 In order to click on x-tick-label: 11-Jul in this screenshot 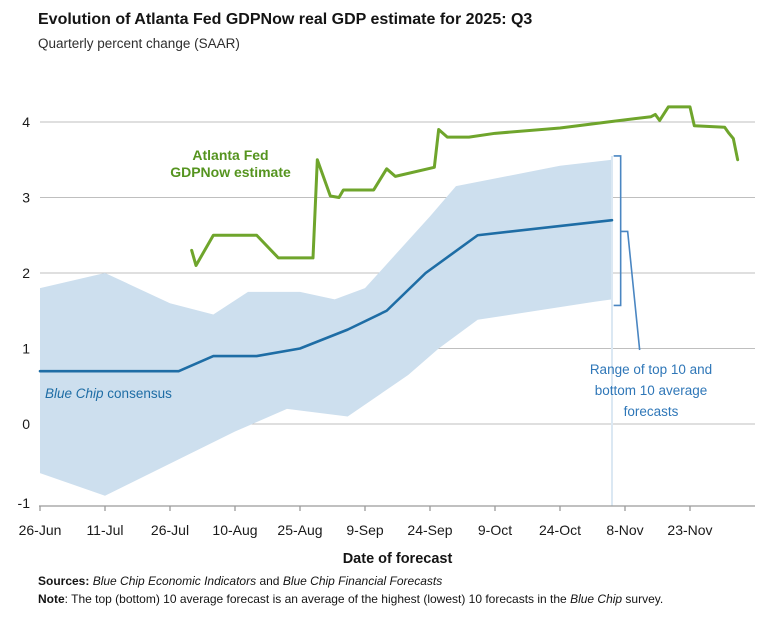, I will do `click(104, 530)`.